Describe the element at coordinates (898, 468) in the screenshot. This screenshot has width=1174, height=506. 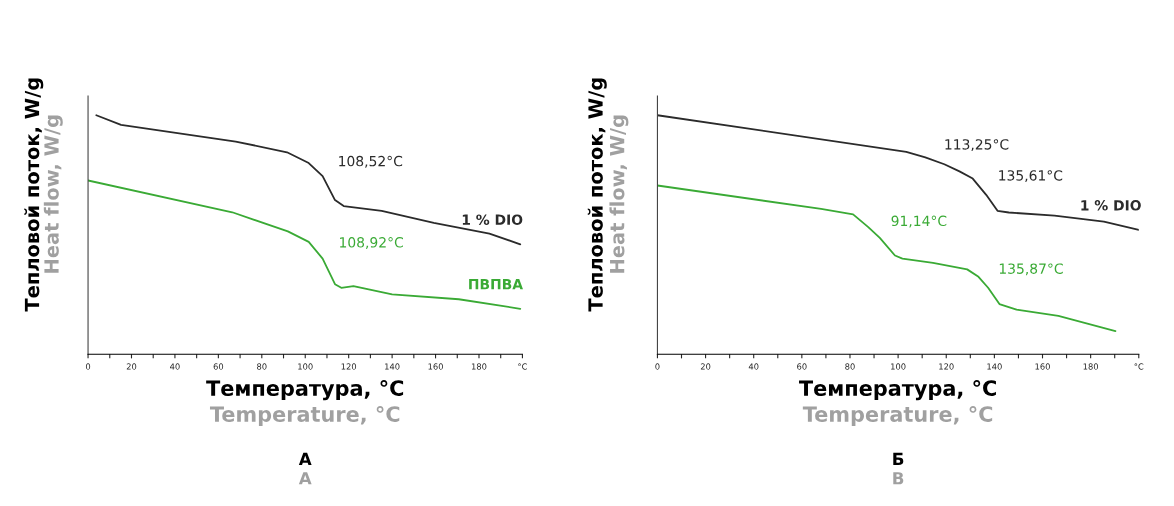
I see `text: Б B` at that location.